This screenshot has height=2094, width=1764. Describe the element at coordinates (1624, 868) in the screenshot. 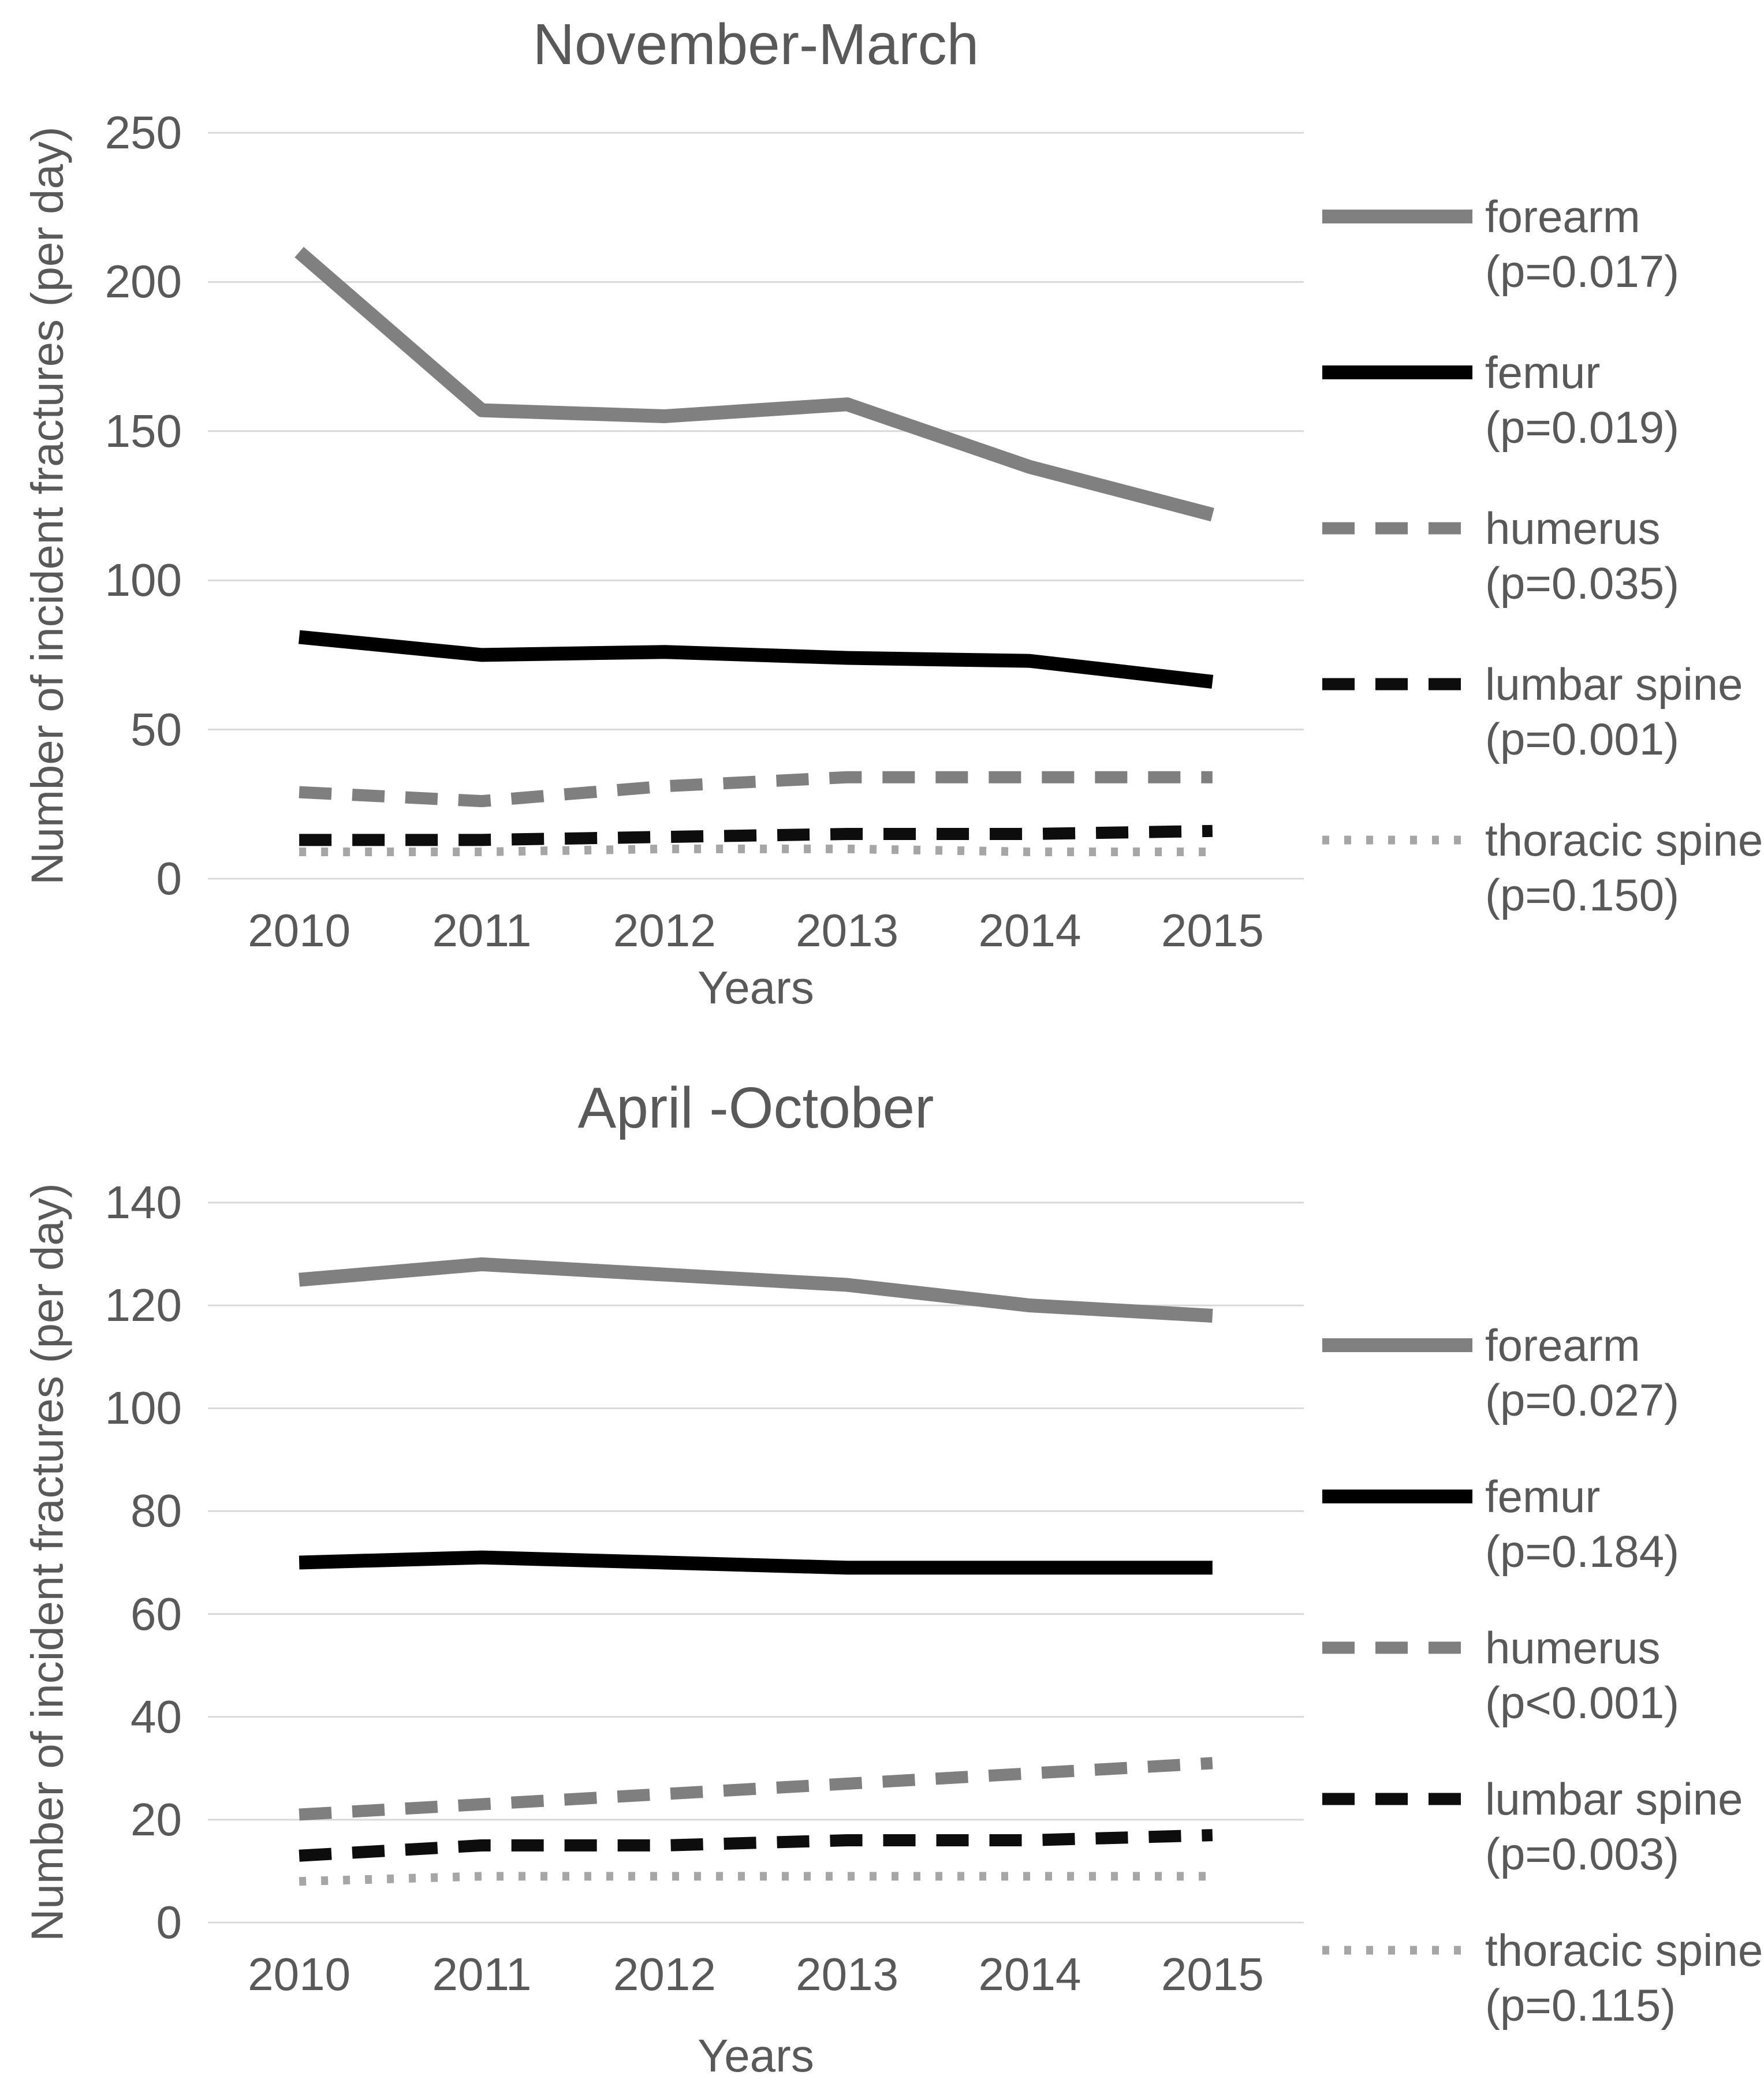

I see `legend-row: thoracic spine (p=0.150)` at that location.